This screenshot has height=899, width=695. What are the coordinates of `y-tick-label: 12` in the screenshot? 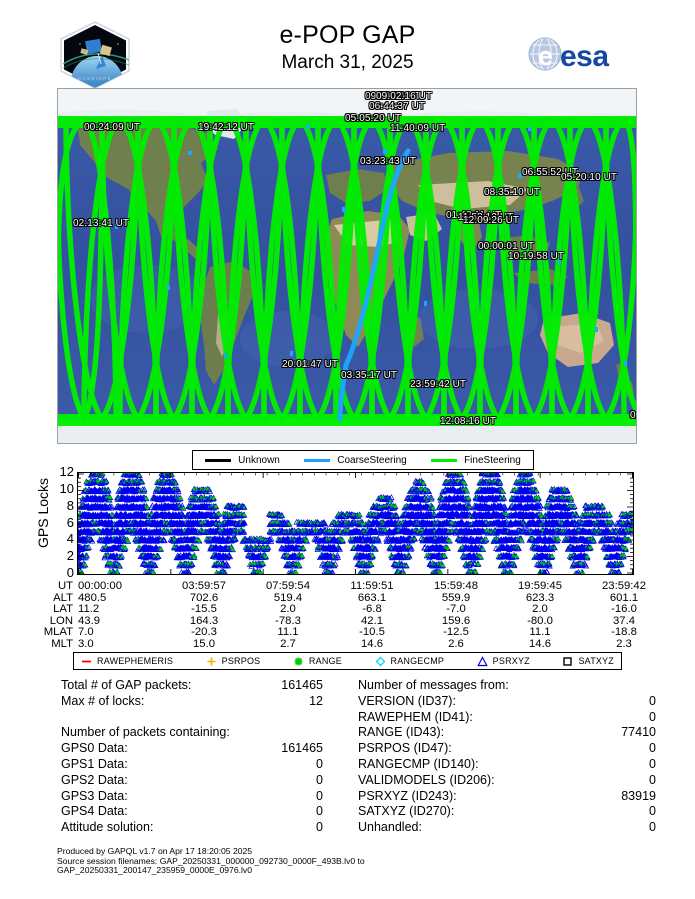 It's located at (66, 471).